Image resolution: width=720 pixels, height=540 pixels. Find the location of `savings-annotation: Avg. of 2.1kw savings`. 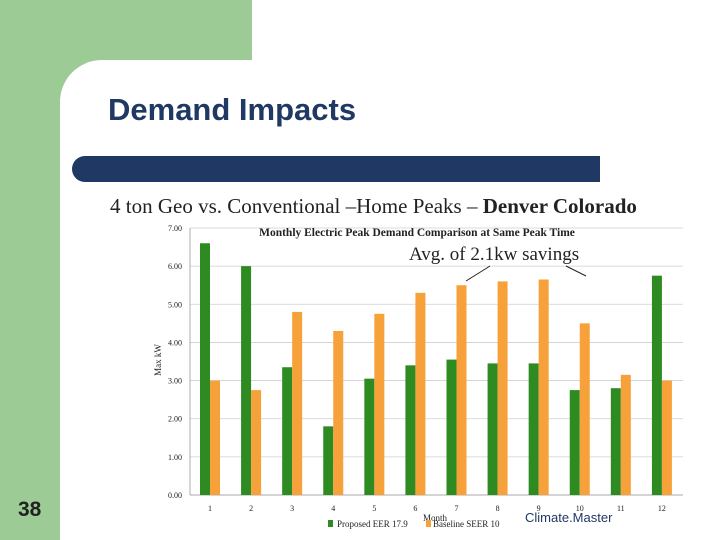

savings-annotation: Avg. of 2.1kw savings is located at coordinates (498, 263).